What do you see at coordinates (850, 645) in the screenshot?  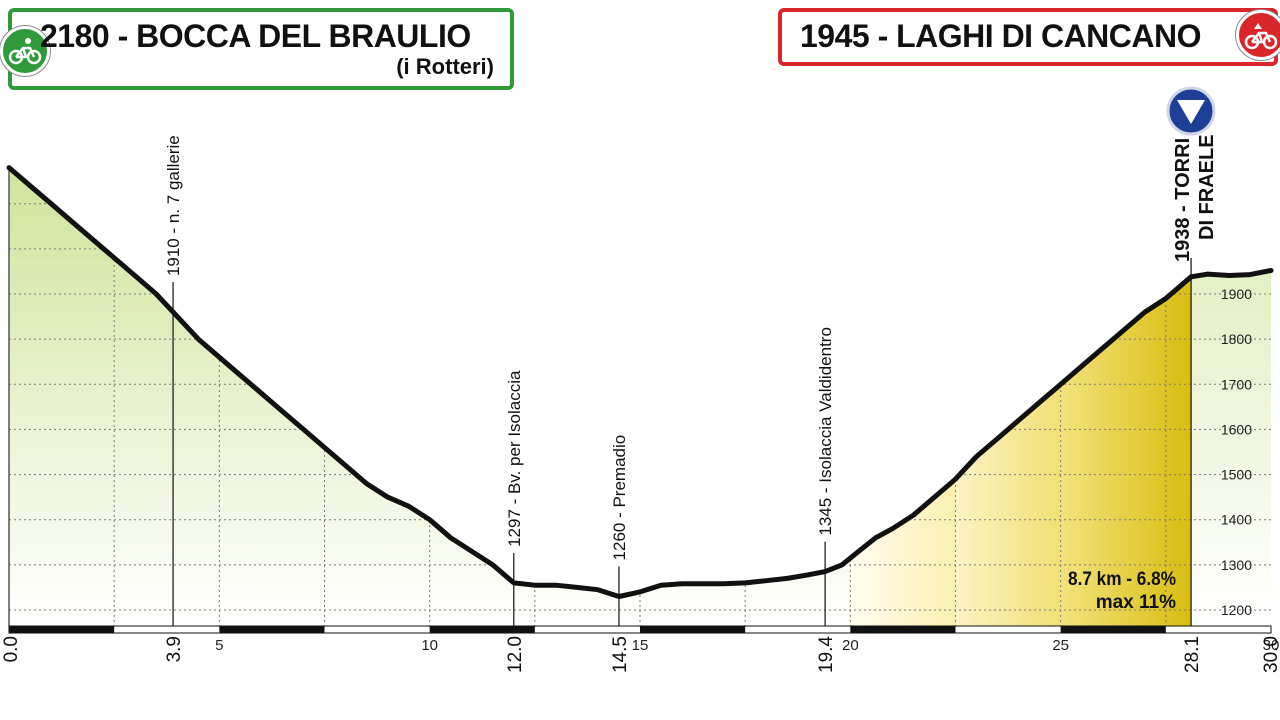 I see `x-tick-label: 20` at bounding box center [850, 645].